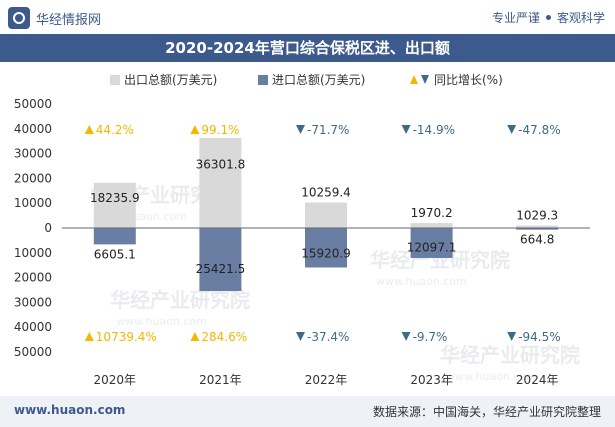 The height and width of the screenshot is (427, 615). What do you see at coordinates (69, 20) in the screenshot?
I see `brand-name: 华经情报网` at bounding box center [69, 20].